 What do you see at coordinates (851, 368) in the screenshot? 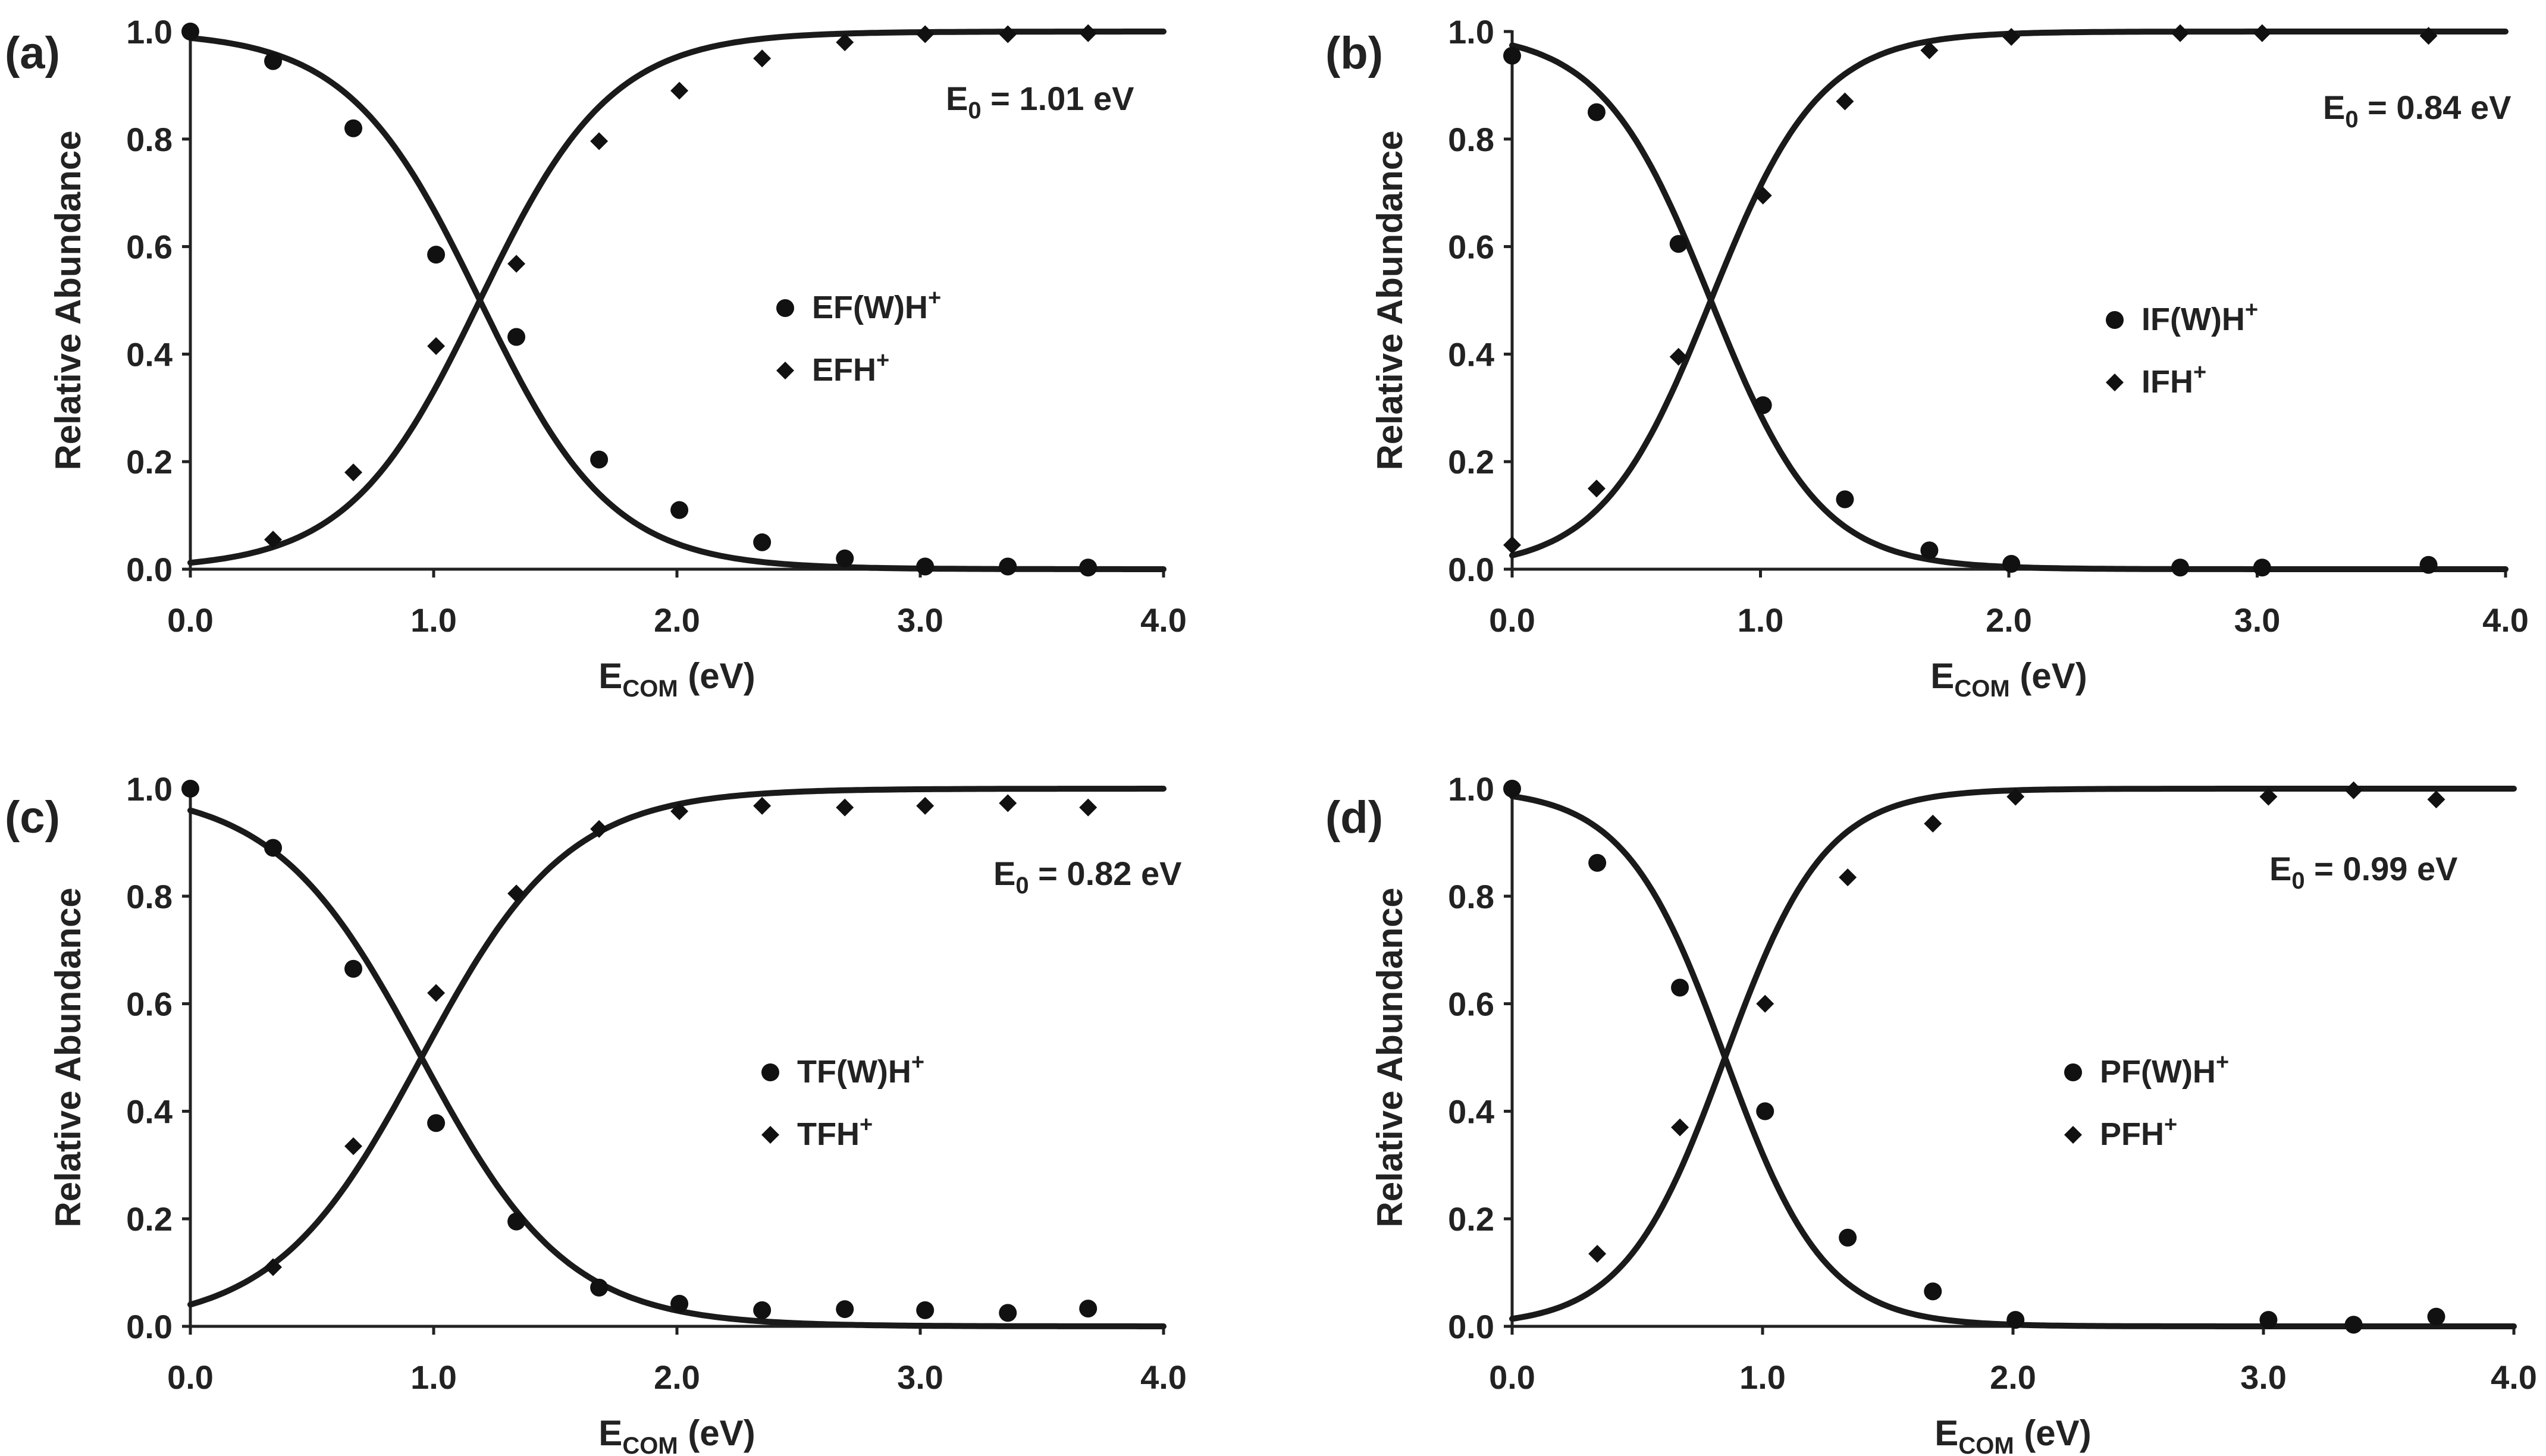
I see `legend-label: EFH+` at bounding box center [851, 368].